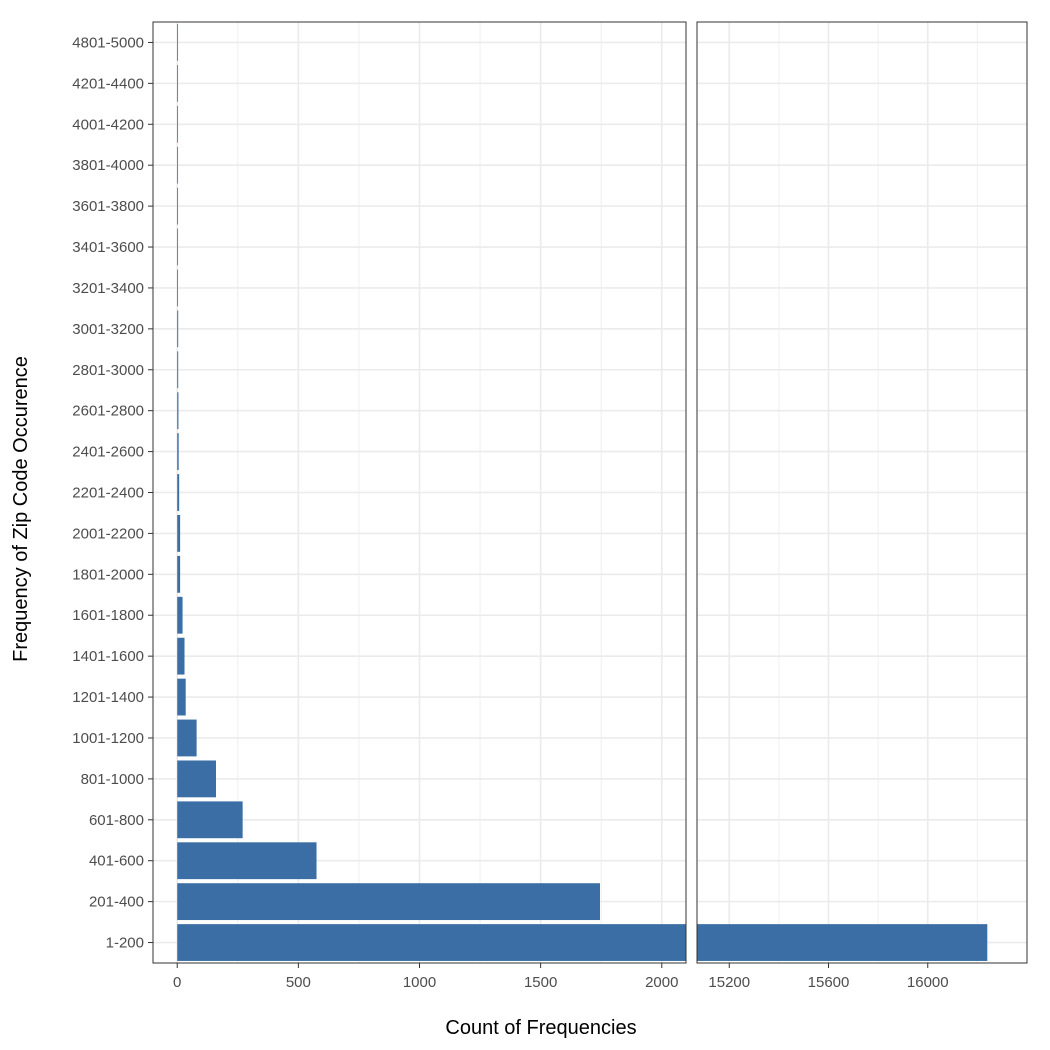  I want to click on y-tick-label: 3401-3600, so click(108, 247).